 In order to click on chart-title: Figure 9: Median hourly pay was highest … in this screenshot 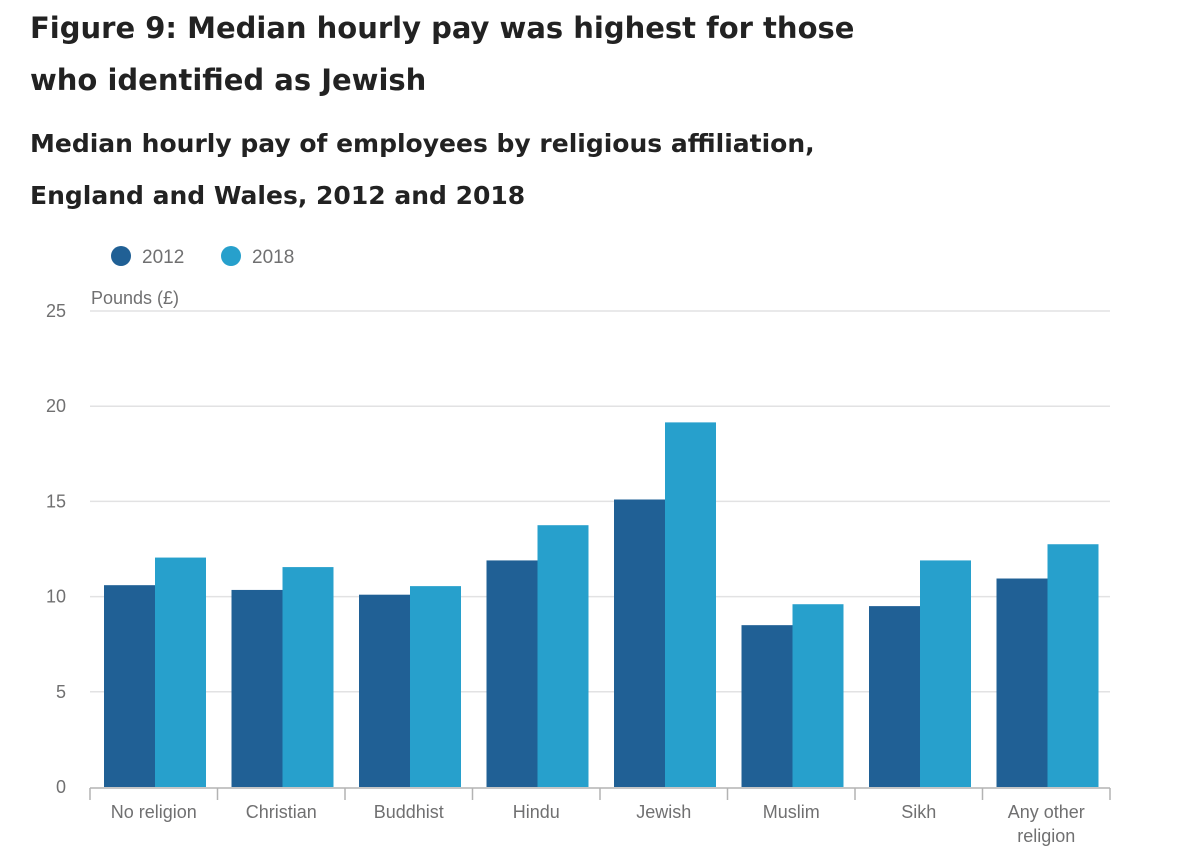, I will do `click(442, 54)`.